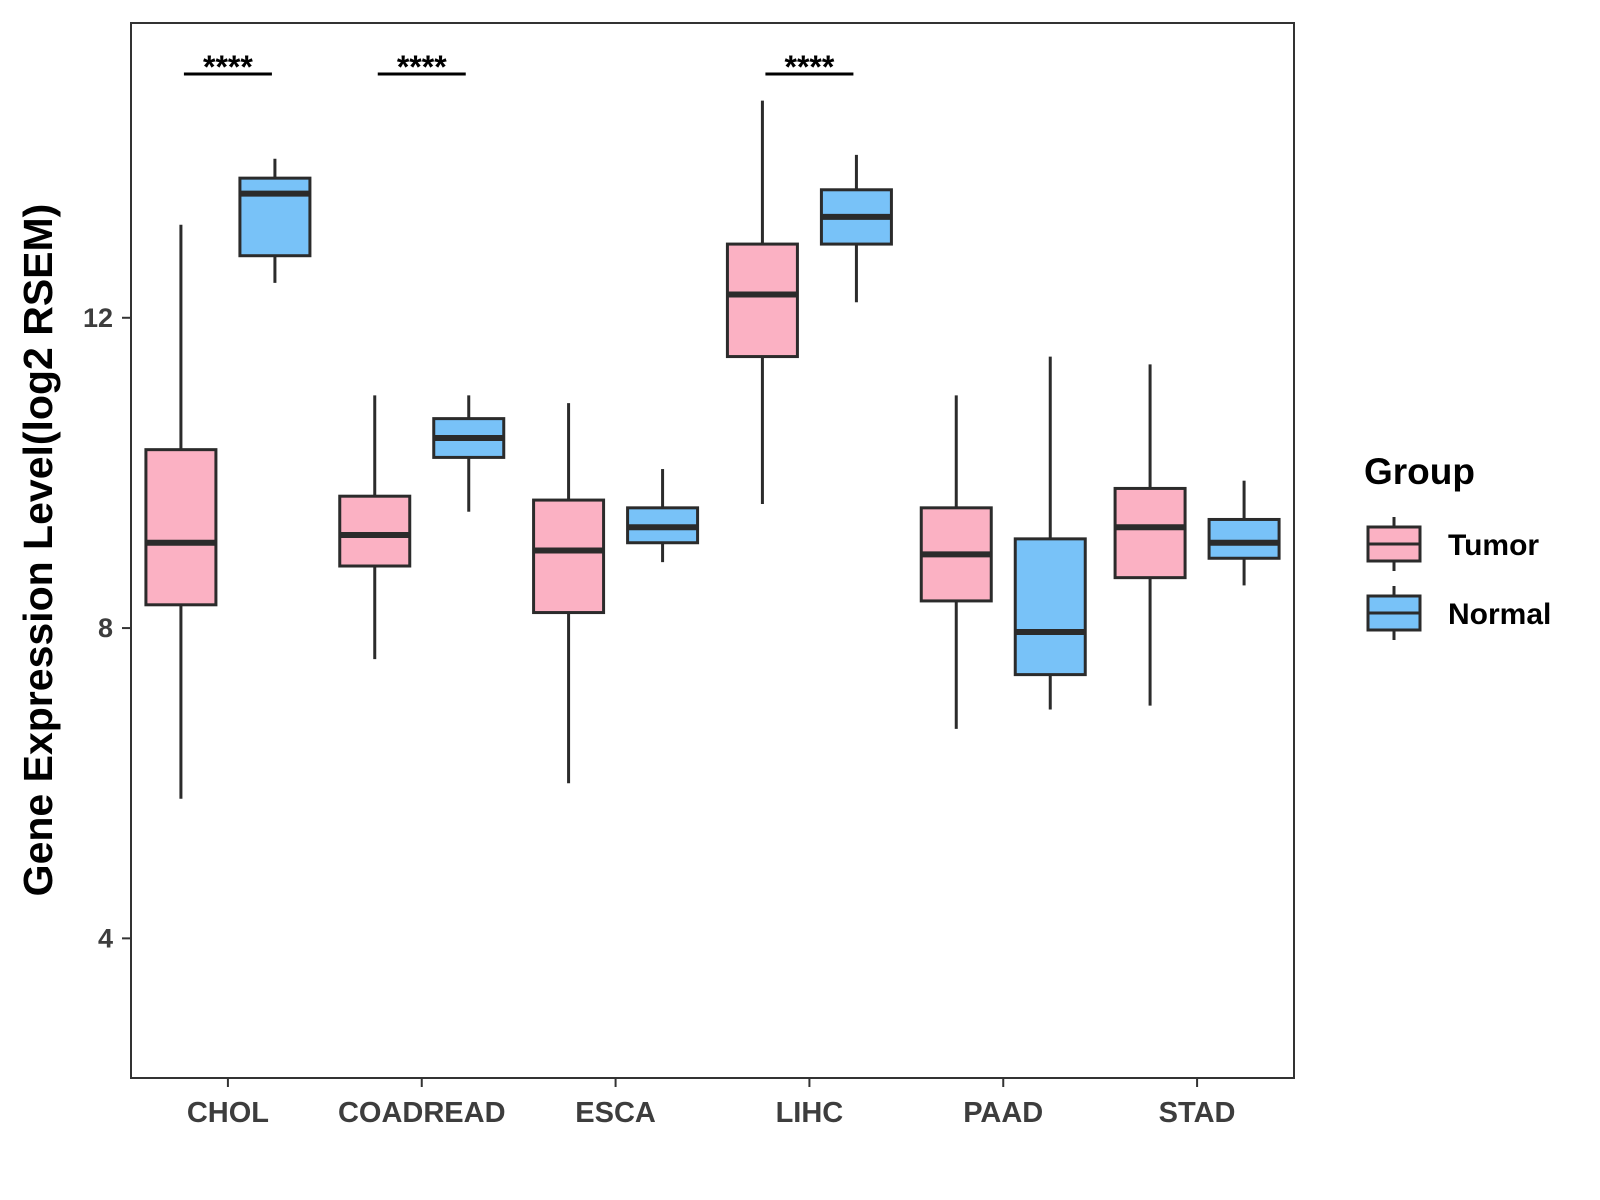 This screenshot has height=1200, width=1600. I want to click on x-tick-label: CHOL, so click(228, 1113).